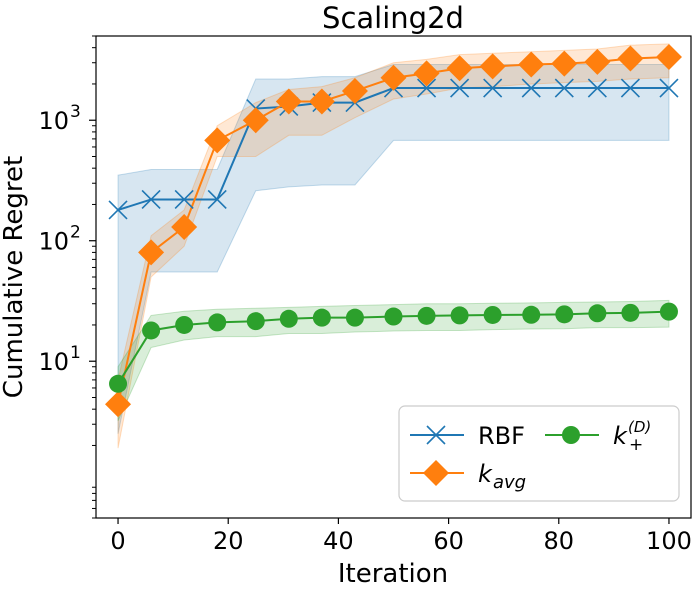 The width and height of the screenshot is (696, 590). I want to click on y-tick-exponent: 2, so click(75, 233).